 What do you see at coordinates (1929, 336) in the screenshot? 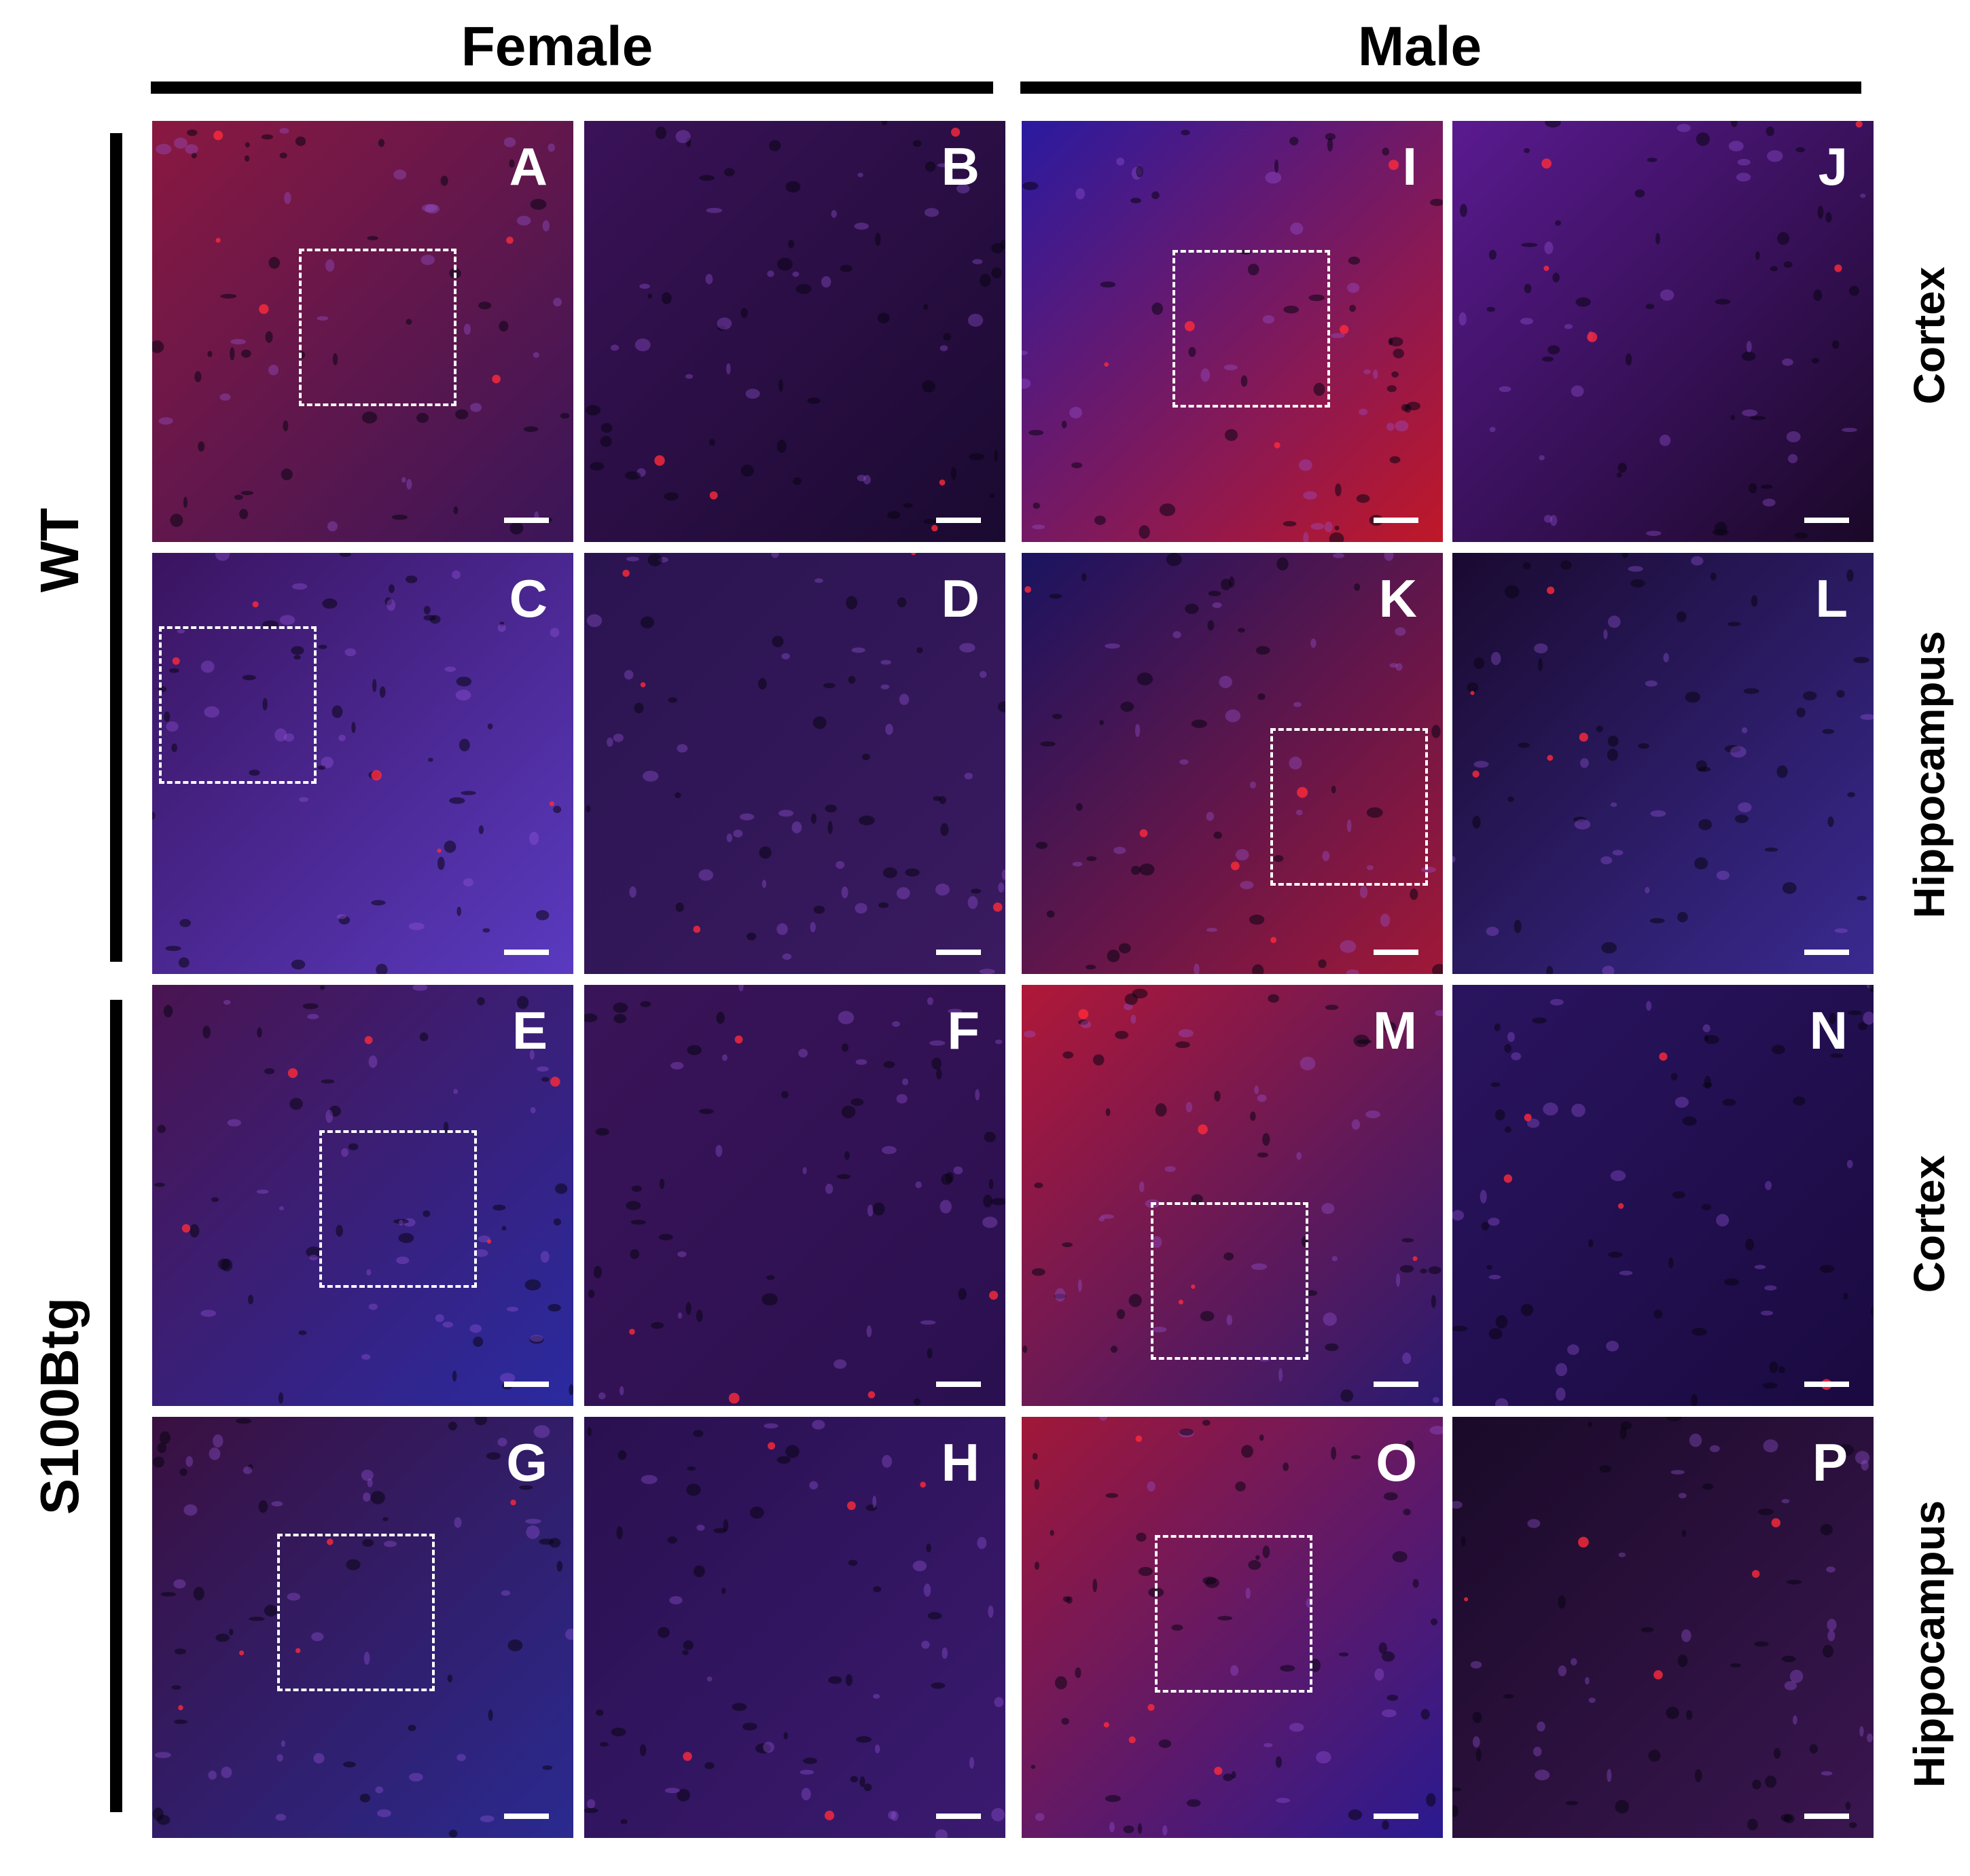
I see `region-label-cortex-wt: Cortex` at bounding box center [1929, 336].